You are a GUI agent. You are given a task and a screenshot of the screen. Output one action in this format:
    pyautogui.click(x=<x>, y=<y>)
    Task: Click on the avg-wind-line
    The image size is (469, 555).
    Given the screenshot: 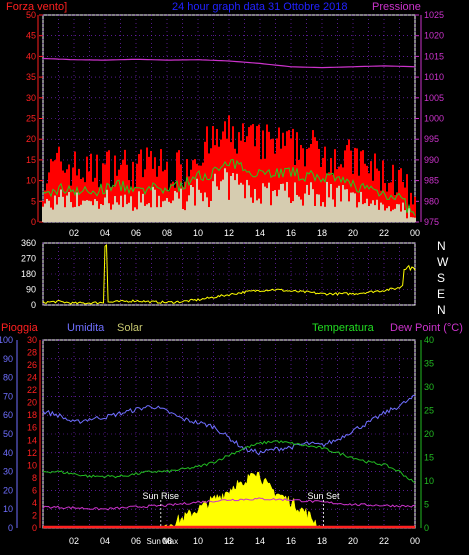 What is the action you would take?
    pyautogui.click(x=229, y=187)
    